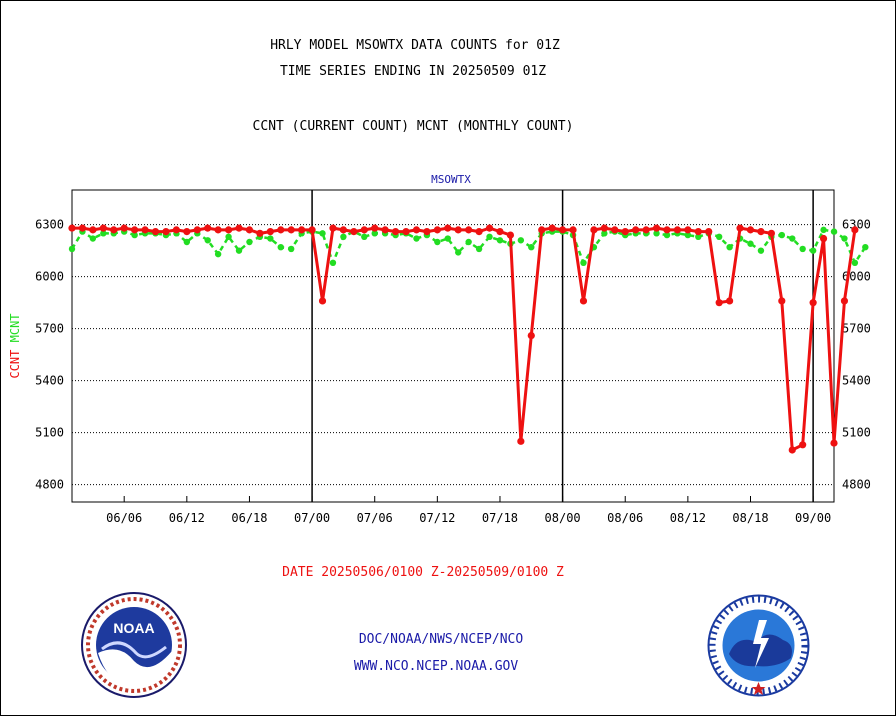 The width and height of the screenshot is (896, 716). What do you see at coordinates (375, 518) in the screenshot?
I see `x-tick-label: 07/06` at bounding box center [375, 518].